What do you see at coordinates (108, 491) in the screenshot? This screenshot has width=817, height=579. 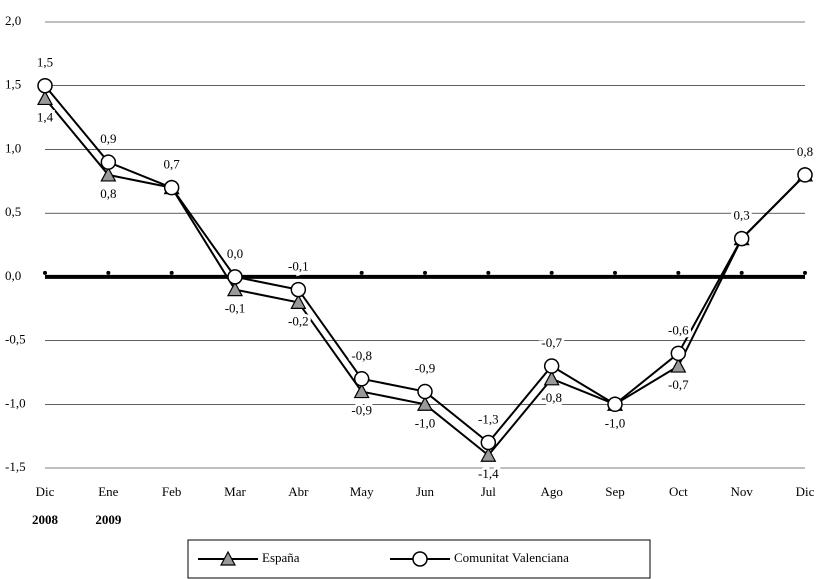 I see `x-tick-label: Ene` at bounding box center [108, 491].